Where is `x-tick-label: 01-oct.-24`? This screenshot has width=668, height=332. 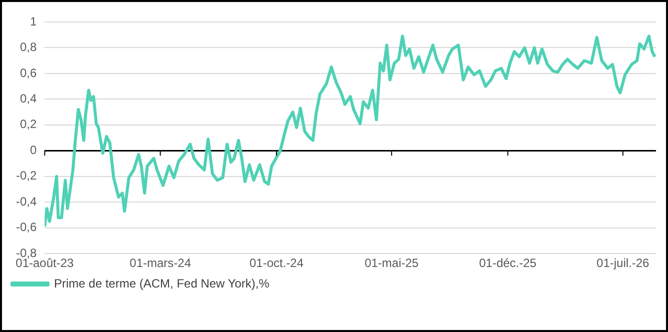 x-tick-label: 01-oct.-24 is located at coordinates (276, 263).